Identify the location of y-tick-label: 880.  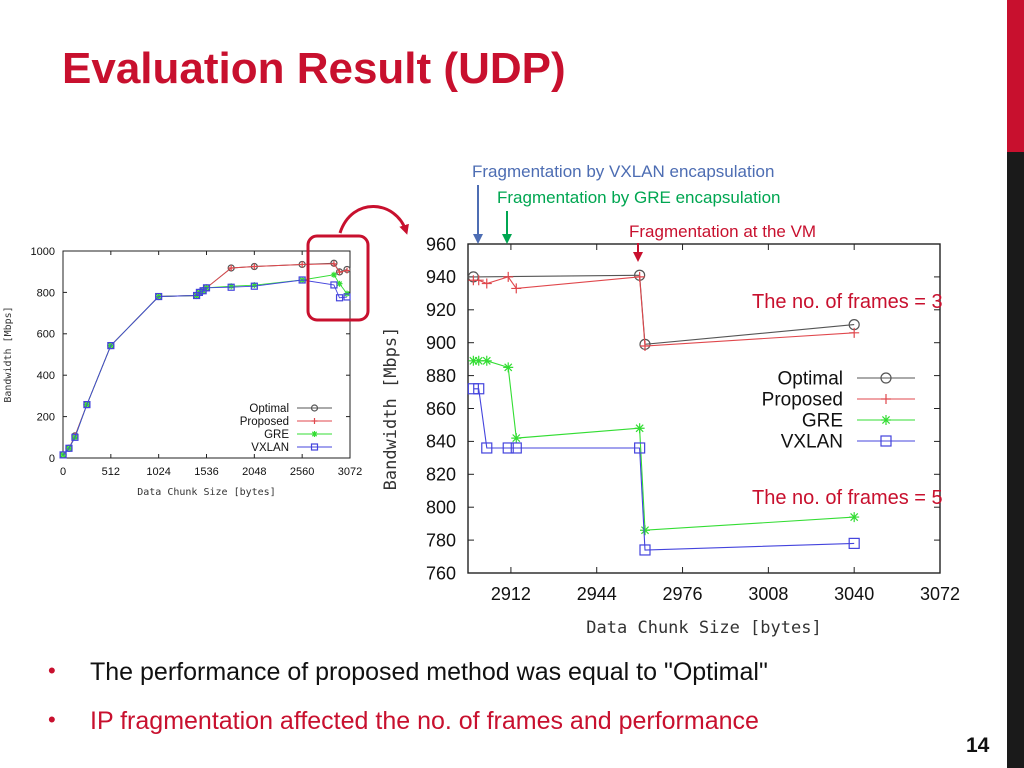
(441, 376).